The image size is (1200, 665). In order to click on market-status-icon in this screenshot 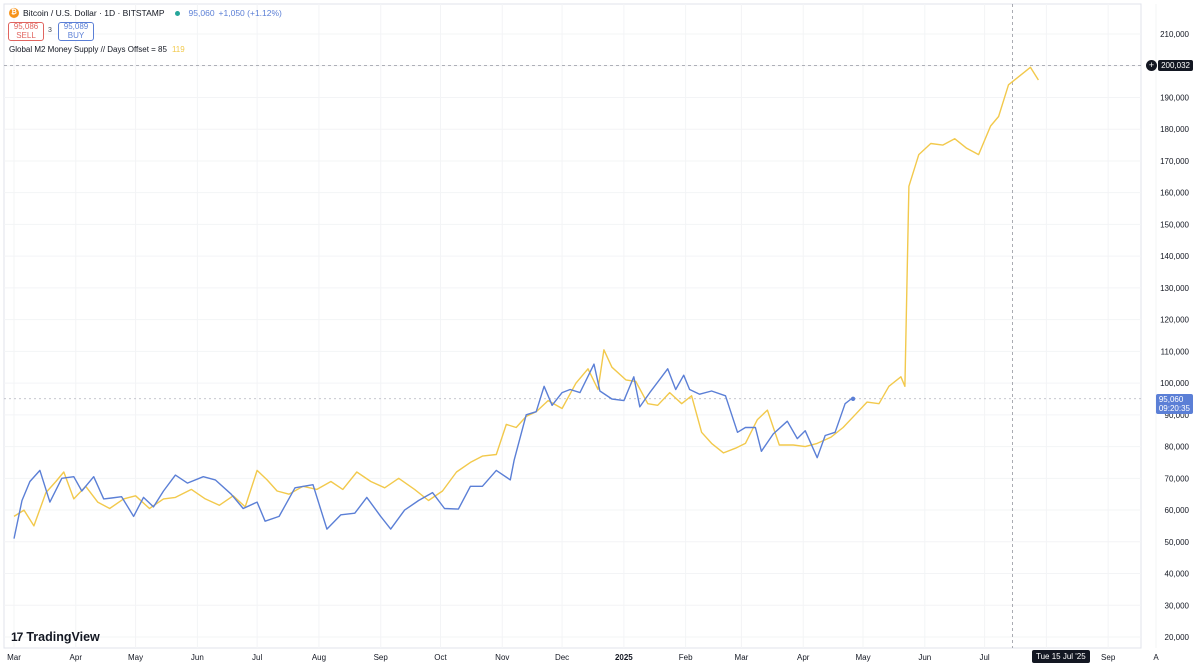, I will do `click(177, 13)`.